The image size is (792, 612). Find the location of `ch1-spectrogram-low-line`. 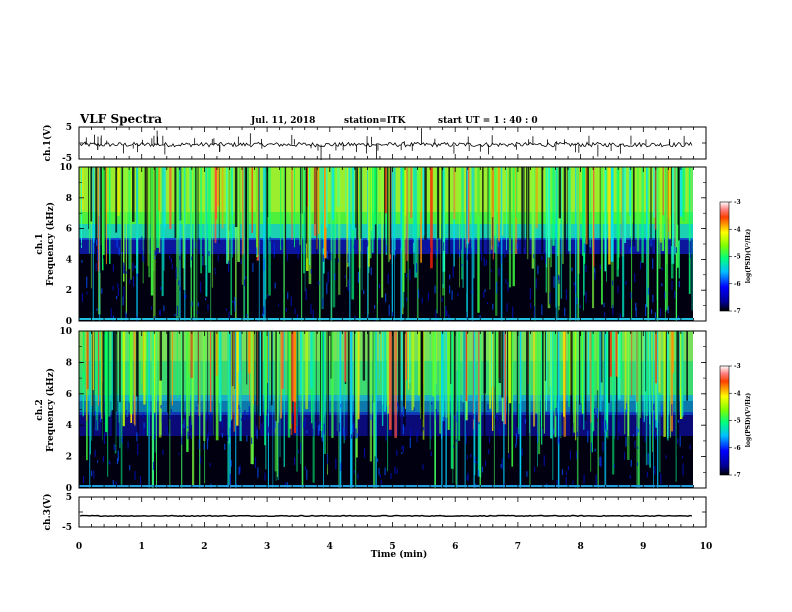

ch1-spectrogram-low-line is located at coordinates (386, 319).